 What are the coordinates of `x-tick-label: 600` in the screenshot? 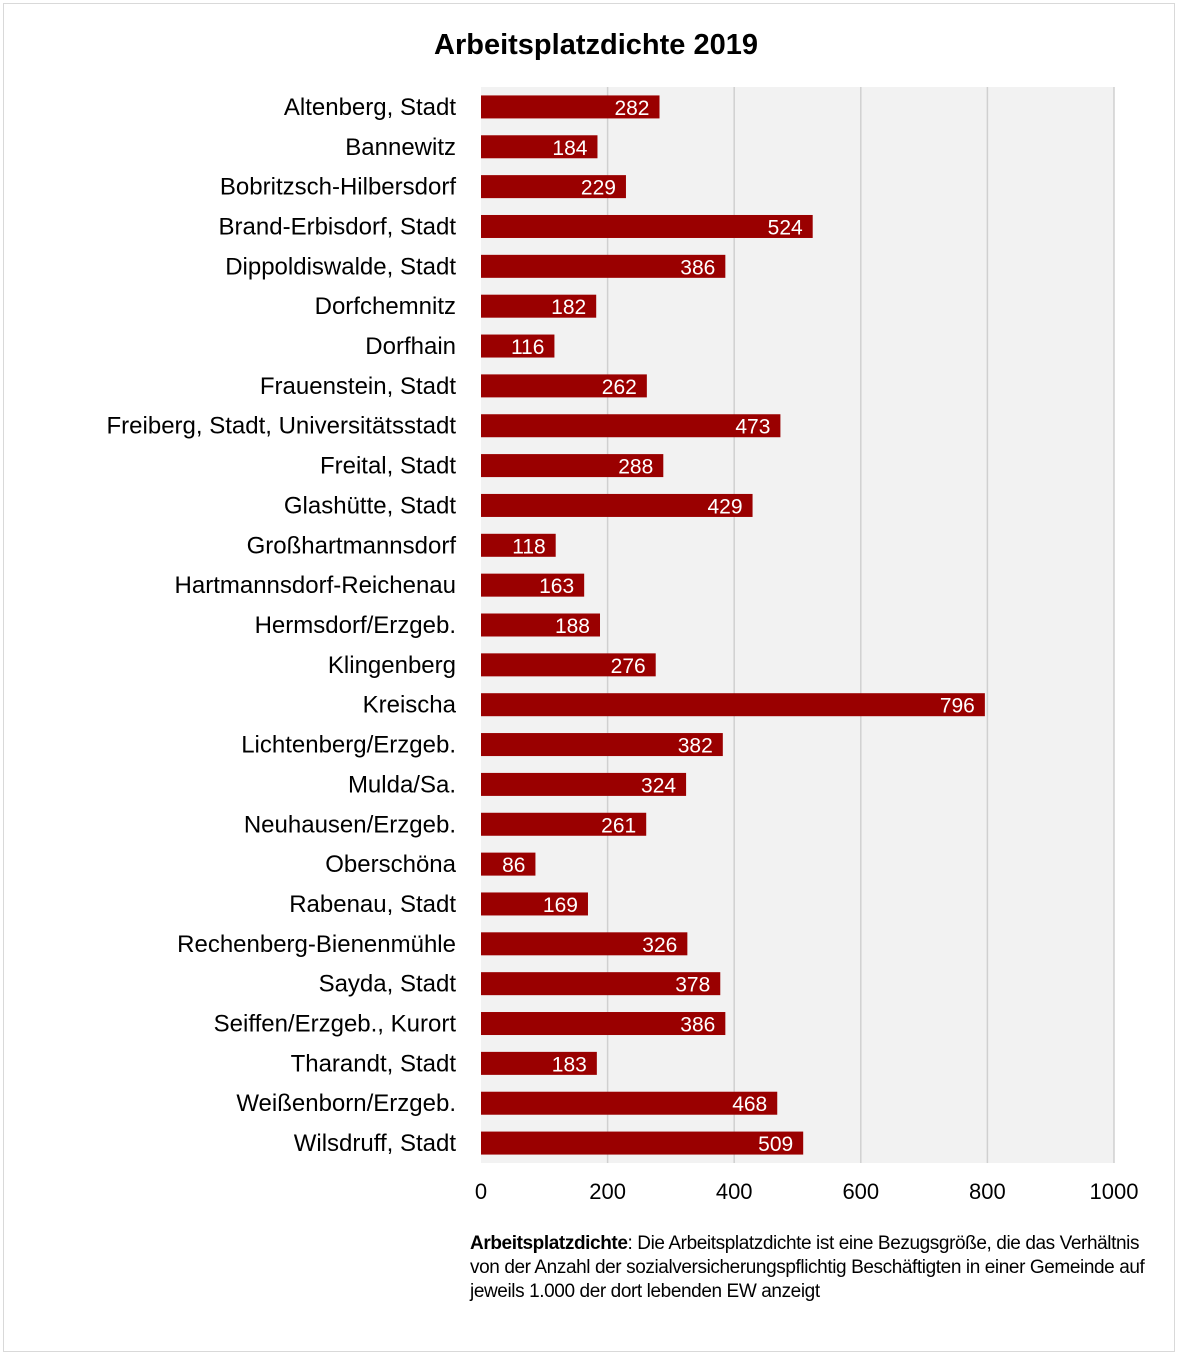 It's located at (860, 1191).